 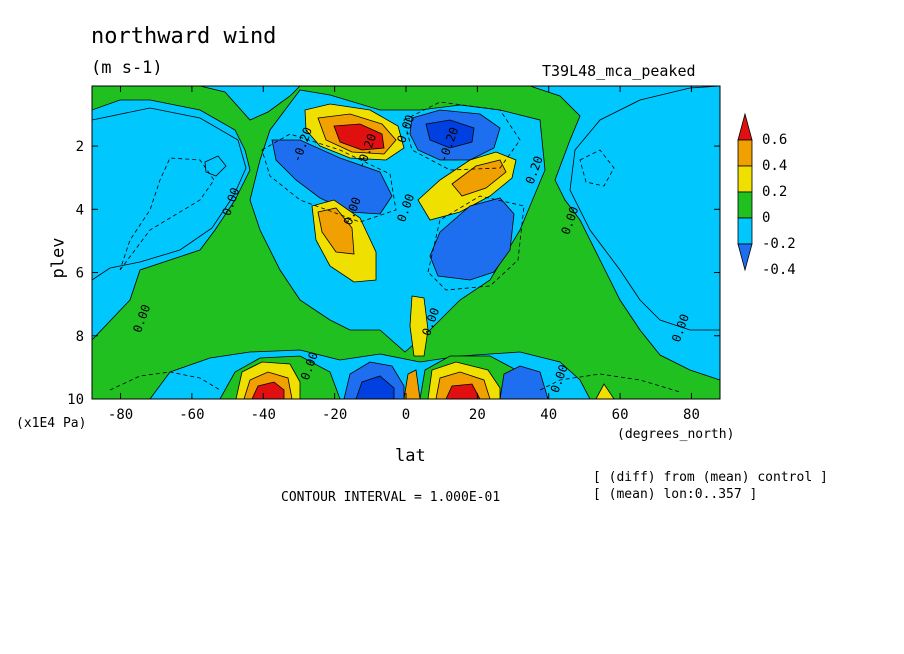 I want to click on colorbar-label: -0.2, so click(x=779, y=244).